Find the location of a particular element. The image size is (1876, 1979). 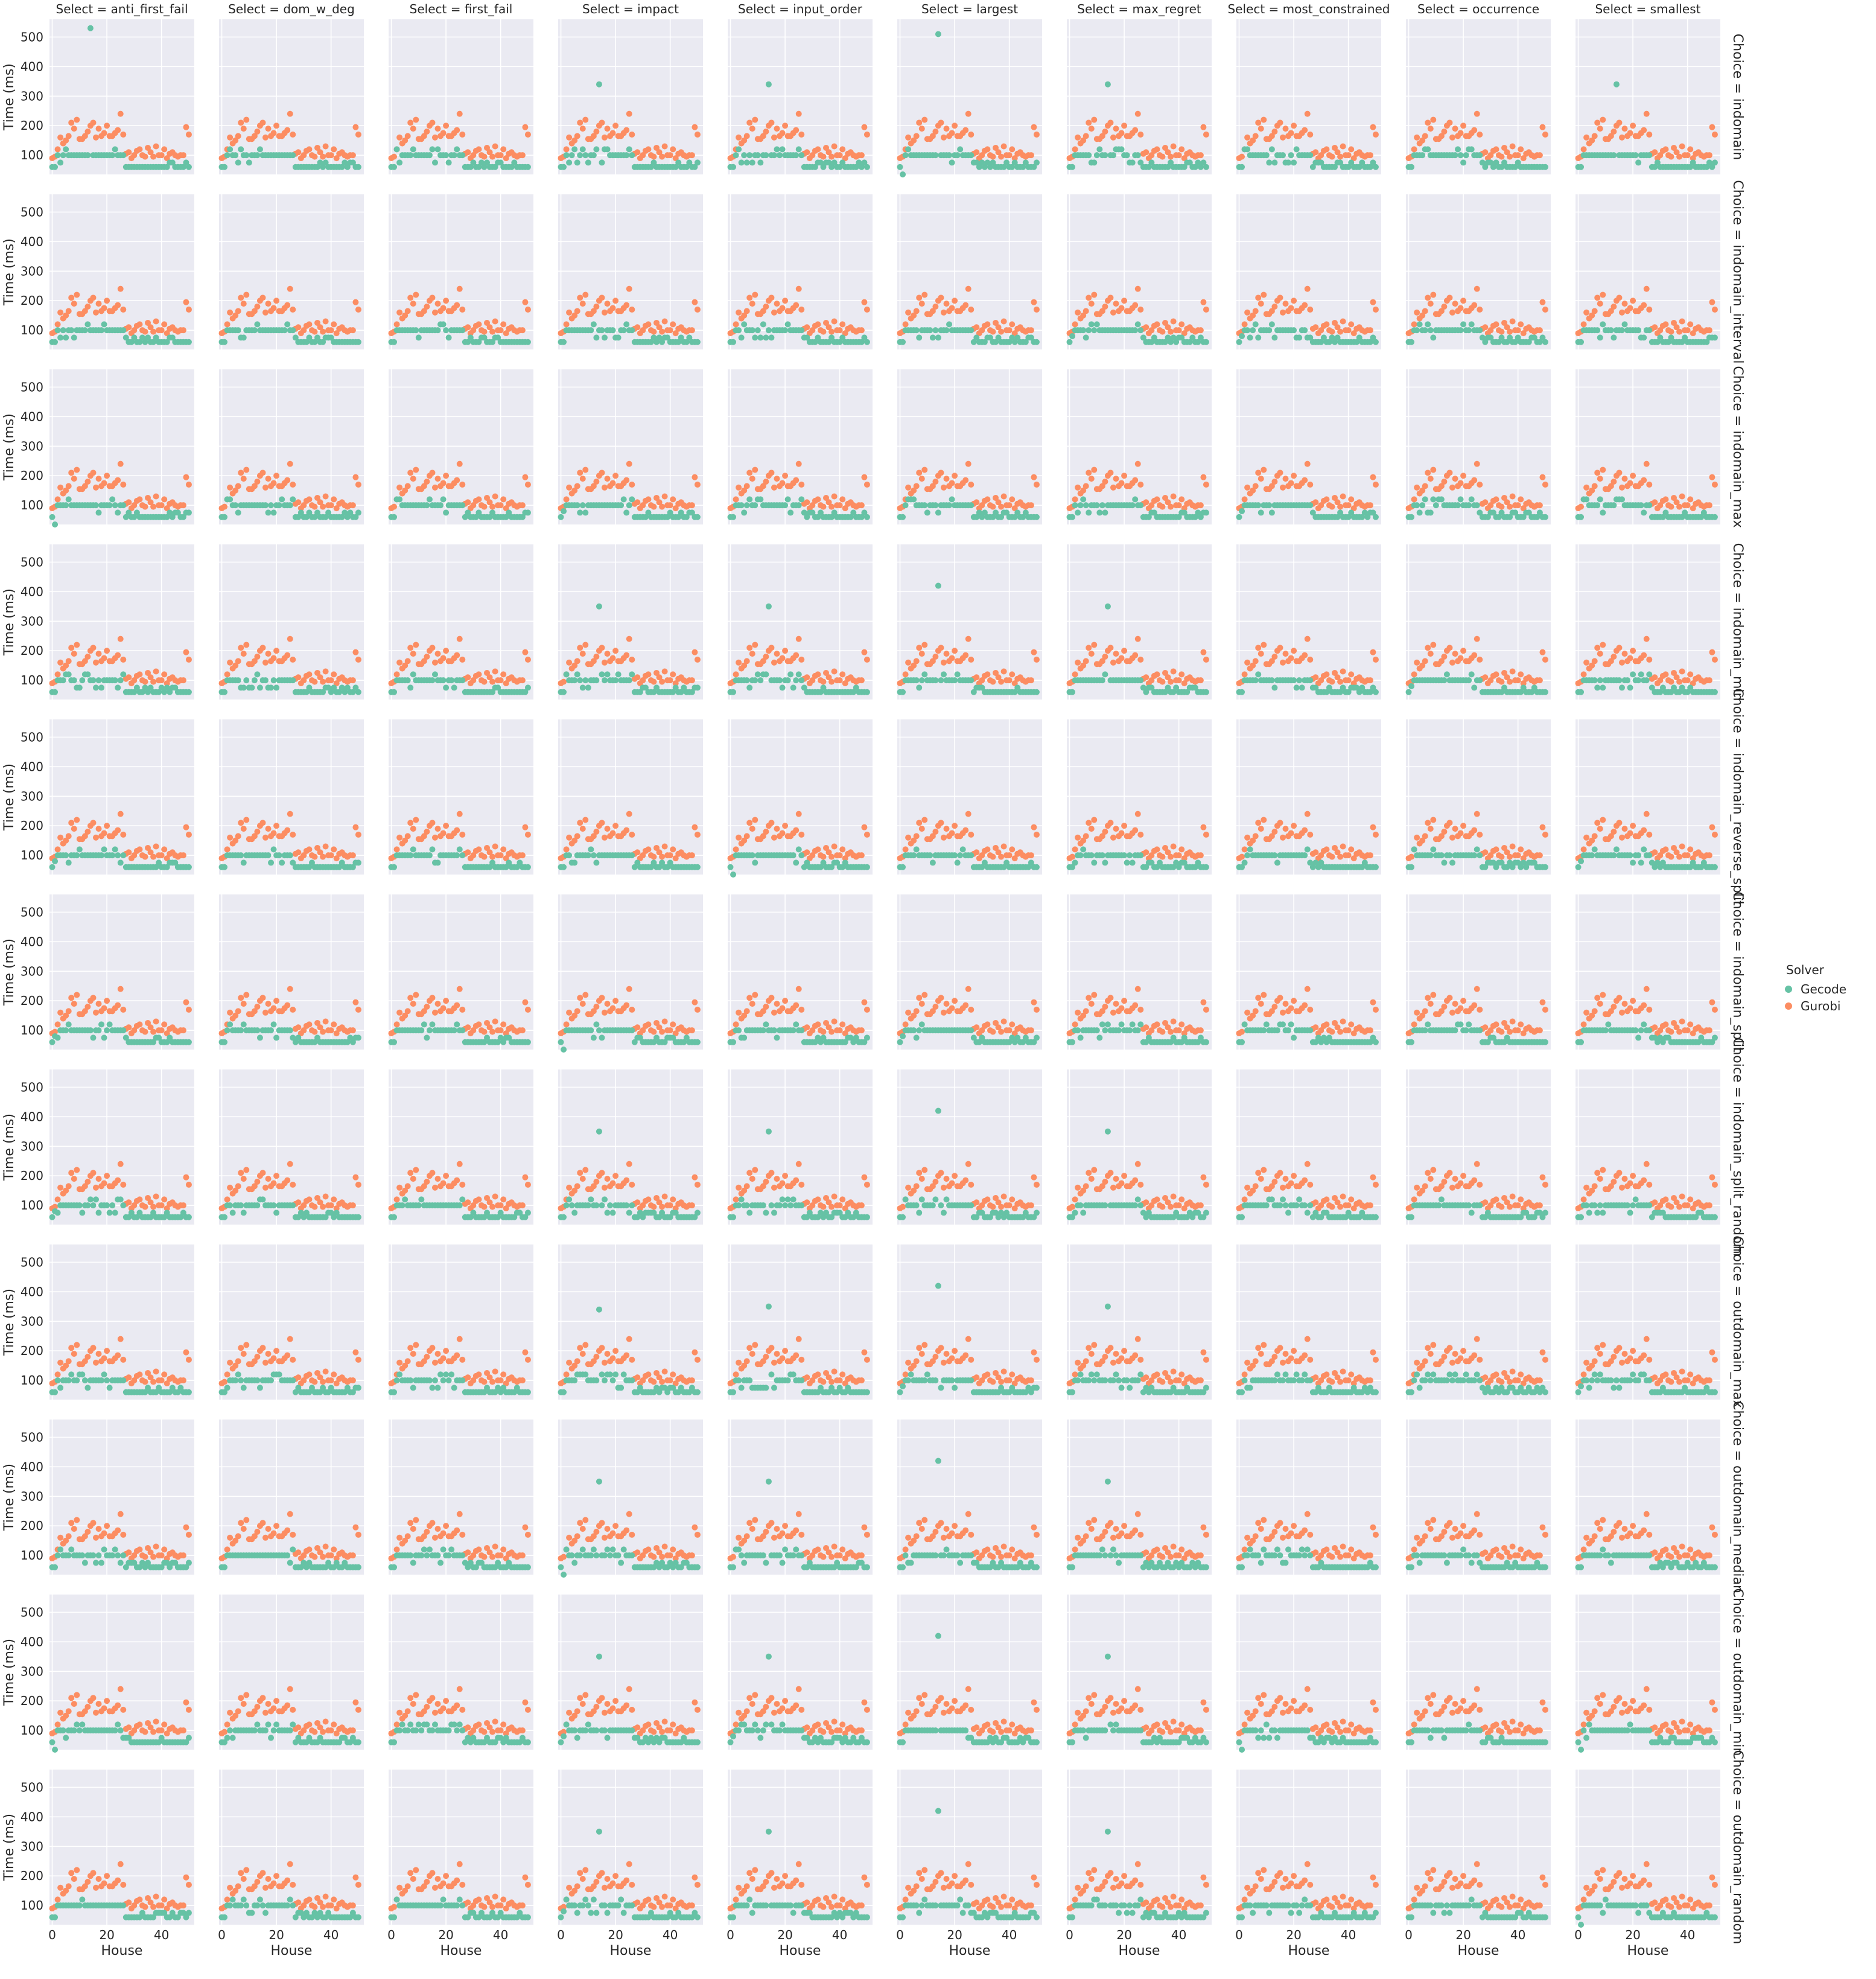

y-tick-label: 300 is located at coordinates (32, 96).